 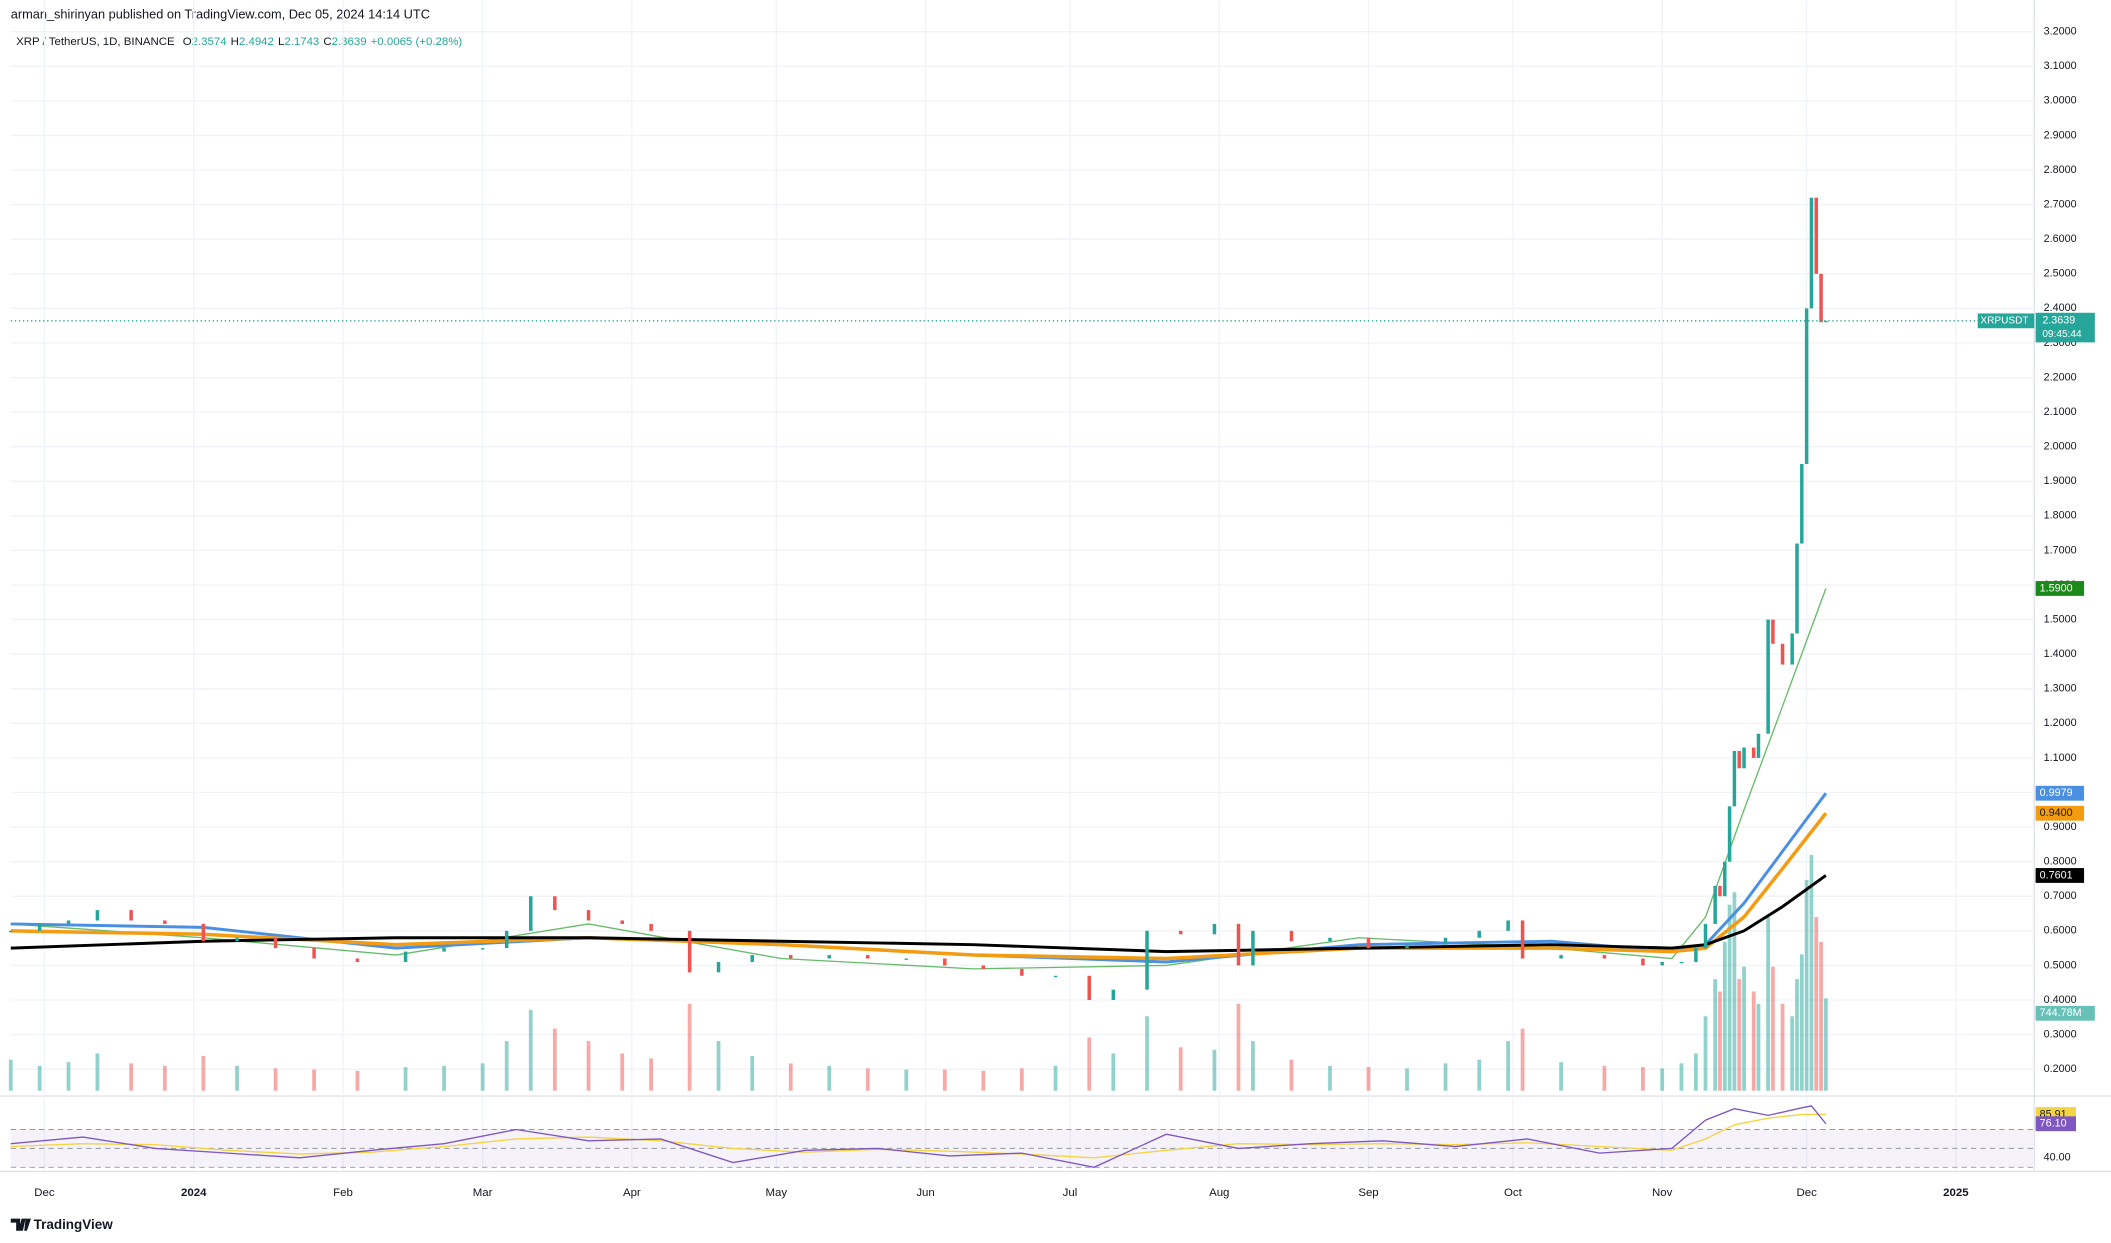 I want to click on y-tick-label: 2.5000, so click(x=2060, y=274).